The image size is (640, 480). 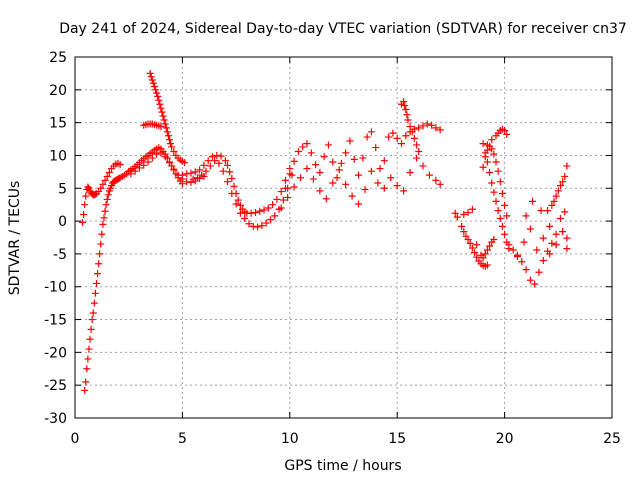 I want to click on series-early-track, so click(x=101, y=192).